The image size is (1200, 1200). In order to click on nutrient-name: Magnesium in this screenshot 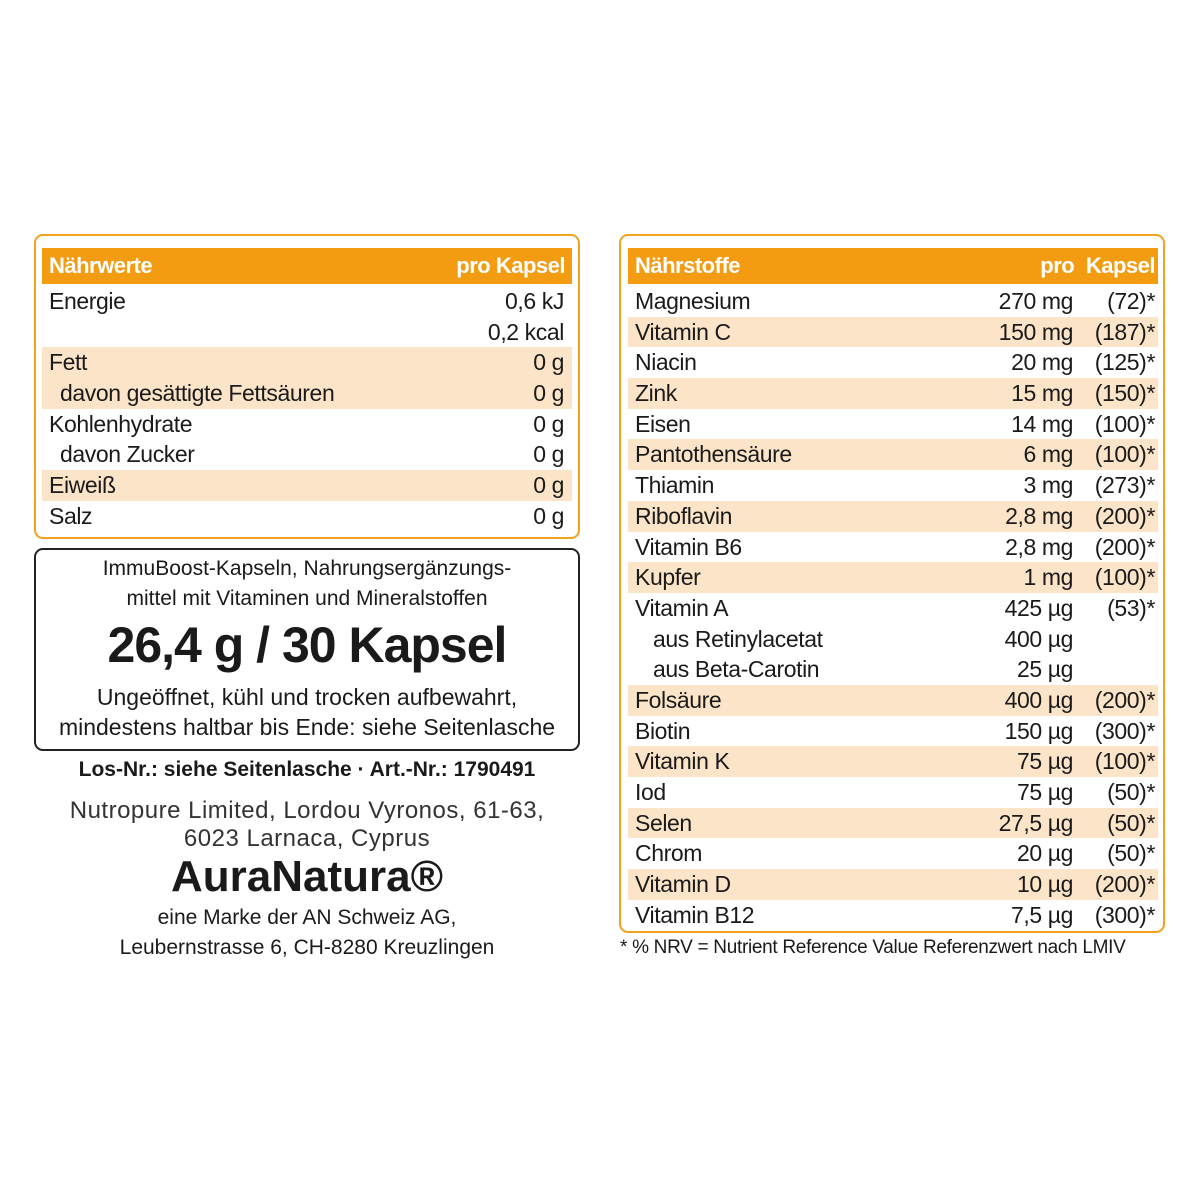, I will do `click(693, 301)`.